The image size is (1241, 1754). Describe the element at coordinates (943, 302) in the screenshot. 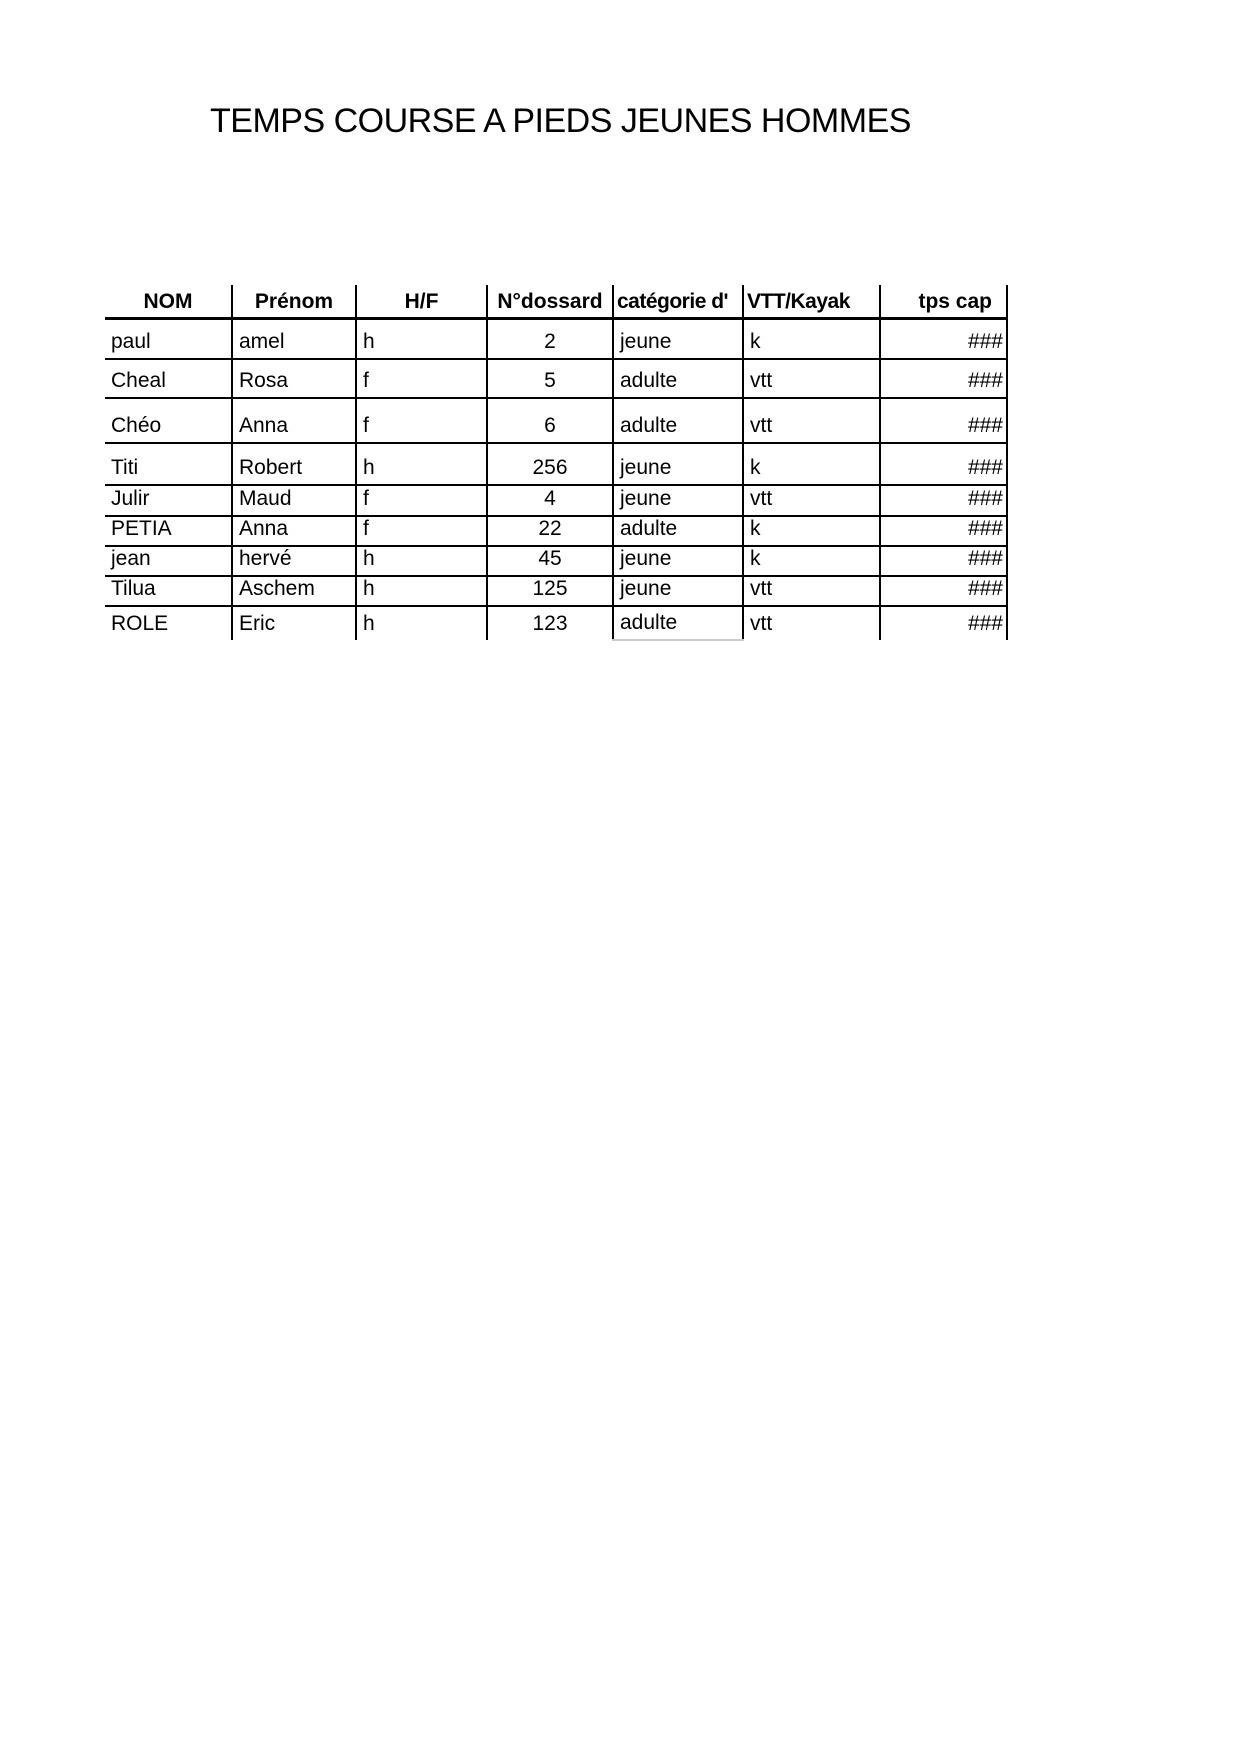

I see `col-header-tps-cap: tps cap` at that location.